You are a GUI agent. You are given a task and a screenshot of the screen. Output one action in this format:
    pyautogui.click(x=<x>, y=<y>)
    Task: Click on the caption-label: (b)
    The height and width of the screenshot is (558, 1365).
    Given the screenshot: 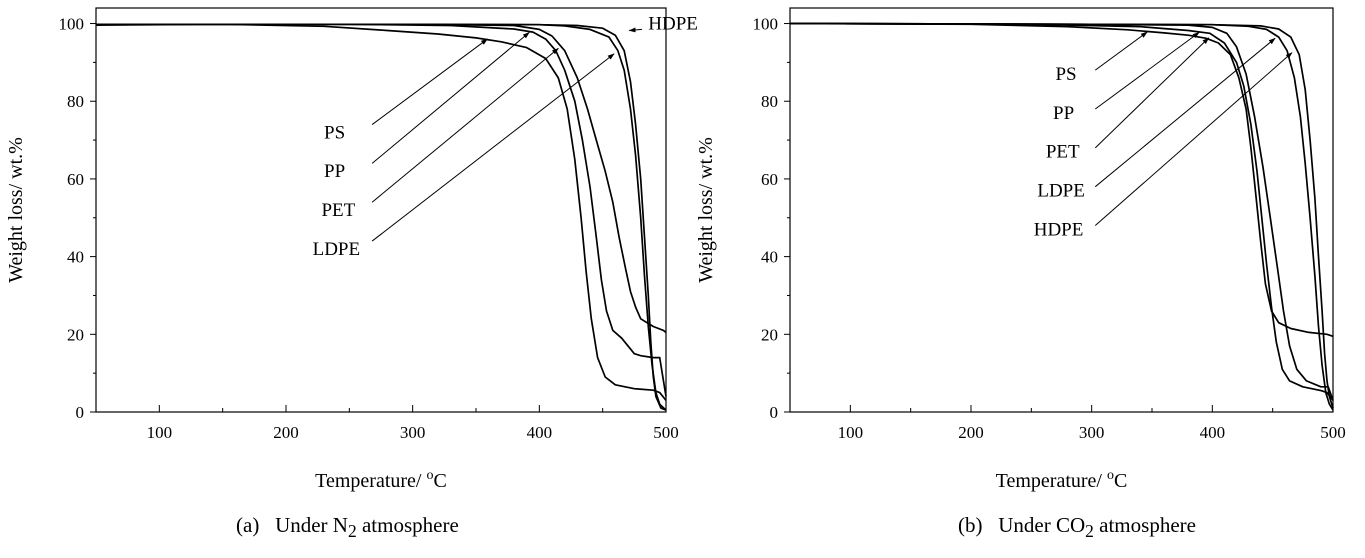 What is the action you would take?
    pyautogui.click(x=970, y=525)
    